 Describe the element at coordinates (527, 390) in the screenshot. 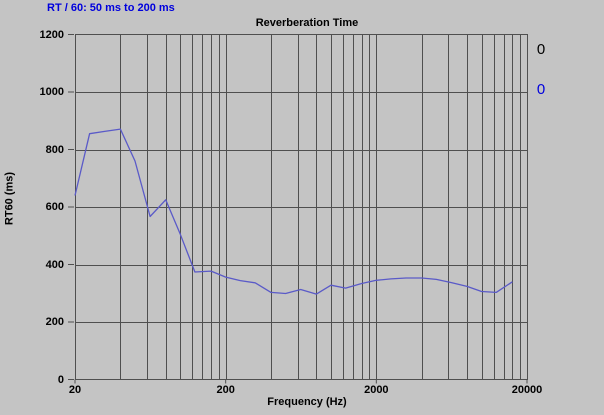

I see `x-tick-label: 20000` at that location.